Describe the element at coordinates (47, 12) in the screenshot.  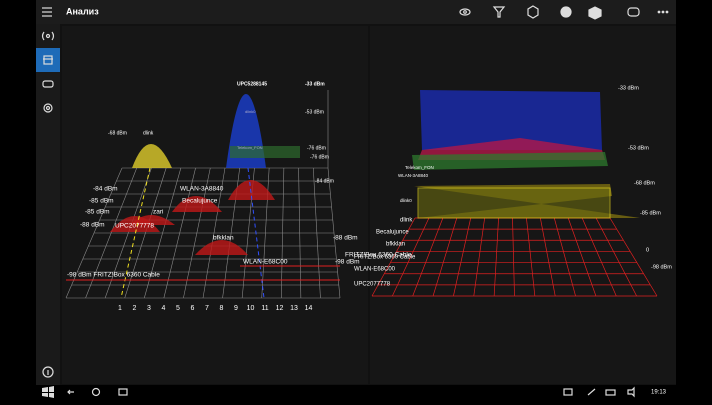
I see `menu-button` at that location.